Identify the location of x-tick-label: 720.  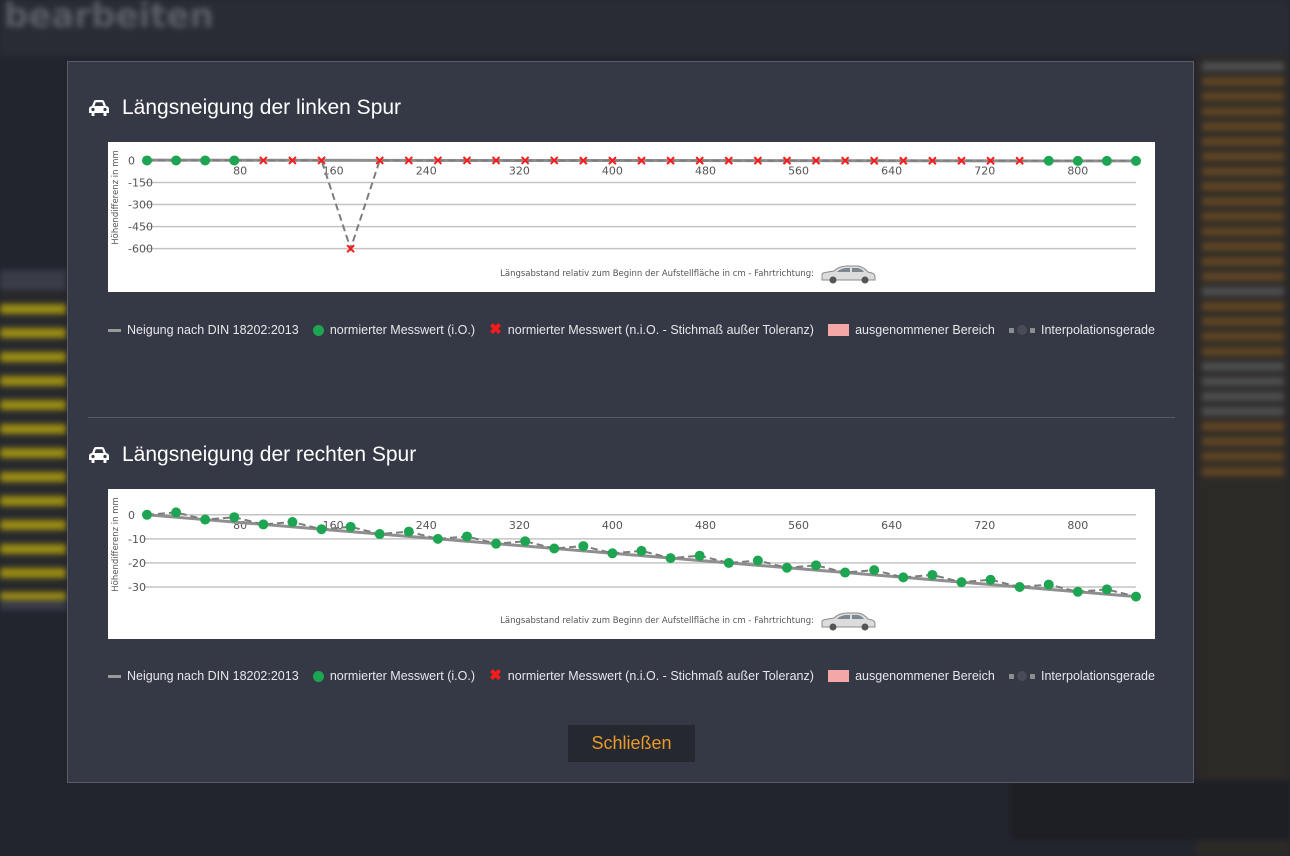
(984, 170).